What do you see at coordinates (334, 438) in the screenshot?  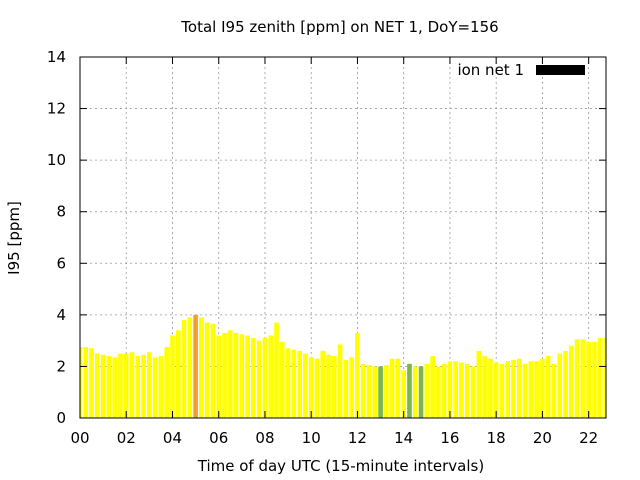 I see `x-tick-labels: 00 02 04 06 08 10 12 14 16 18 20 22` at bounding box center [334, 438].